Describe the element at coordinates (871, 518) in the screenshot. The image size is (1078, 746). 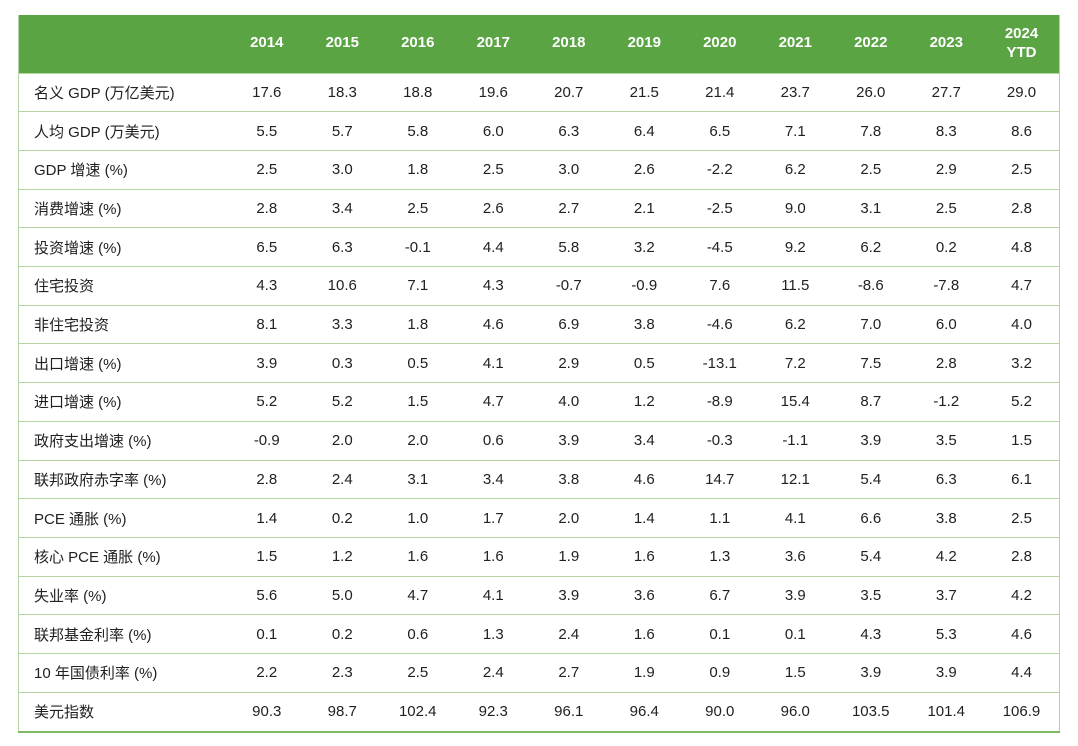
I see `cell-value: 6.6` at that location.